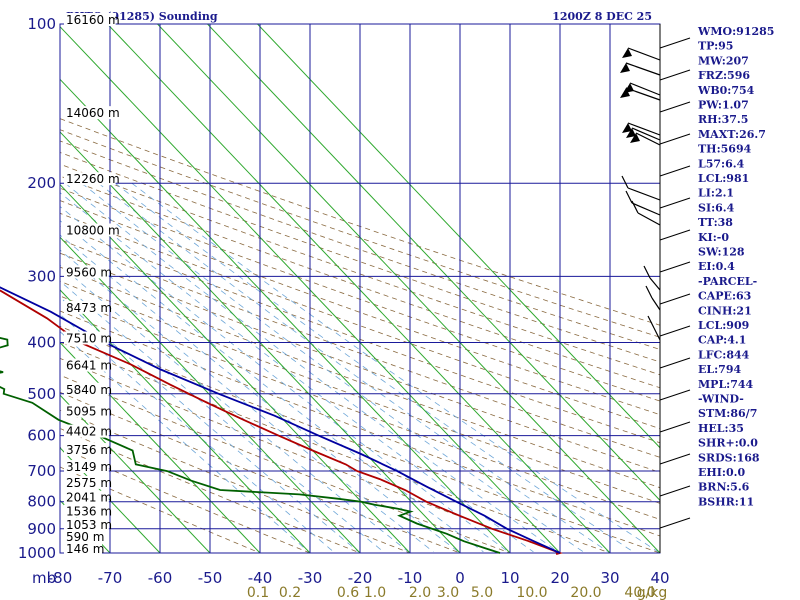  Describe the element at coordinates (93, 231) in the screenshot. I see `height-label: 10800 m` at that location.